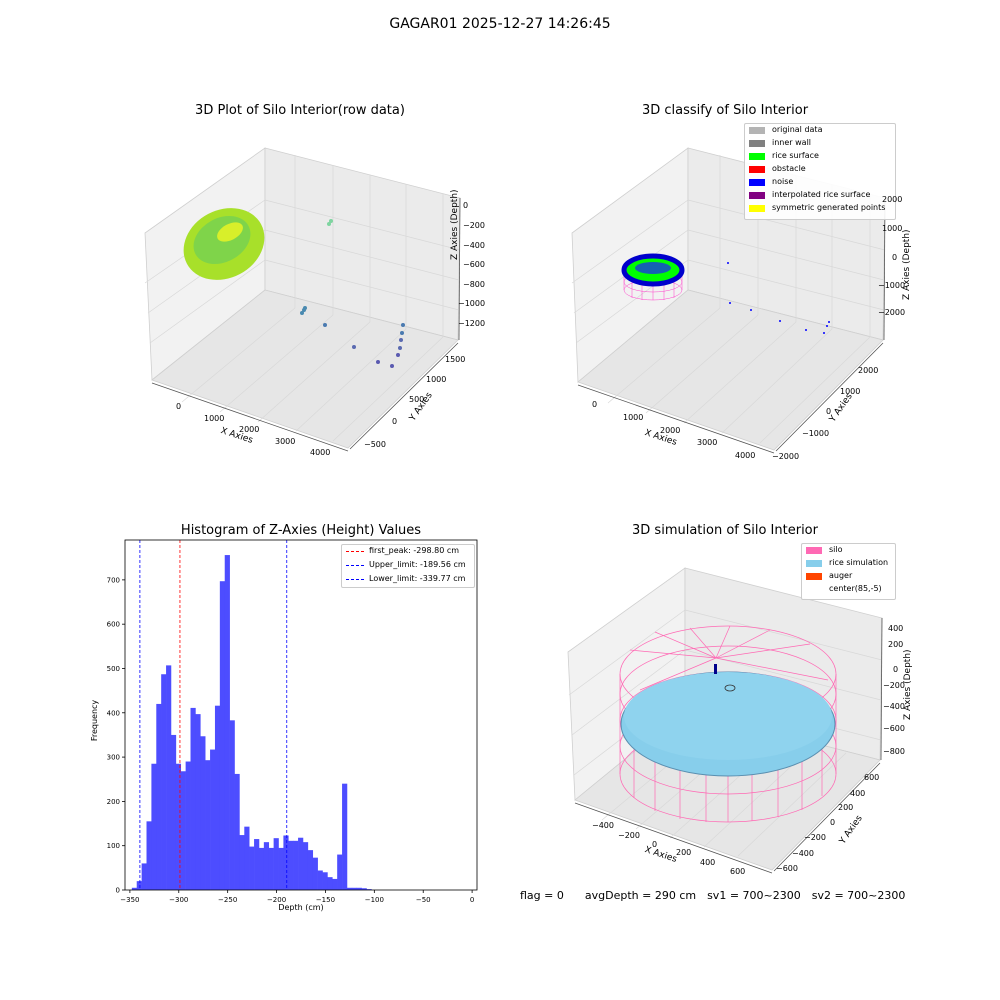 Image resolution: width=1000 pixels, height=1000 pixels. I want to click on x-tick-label: 2000, so click(249, 429).